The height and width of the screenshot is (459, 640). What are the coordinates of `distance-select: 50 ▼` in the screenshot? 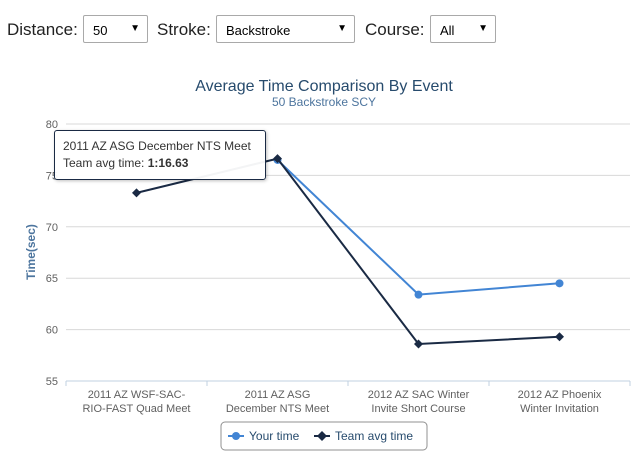 It's located at (115, 29).